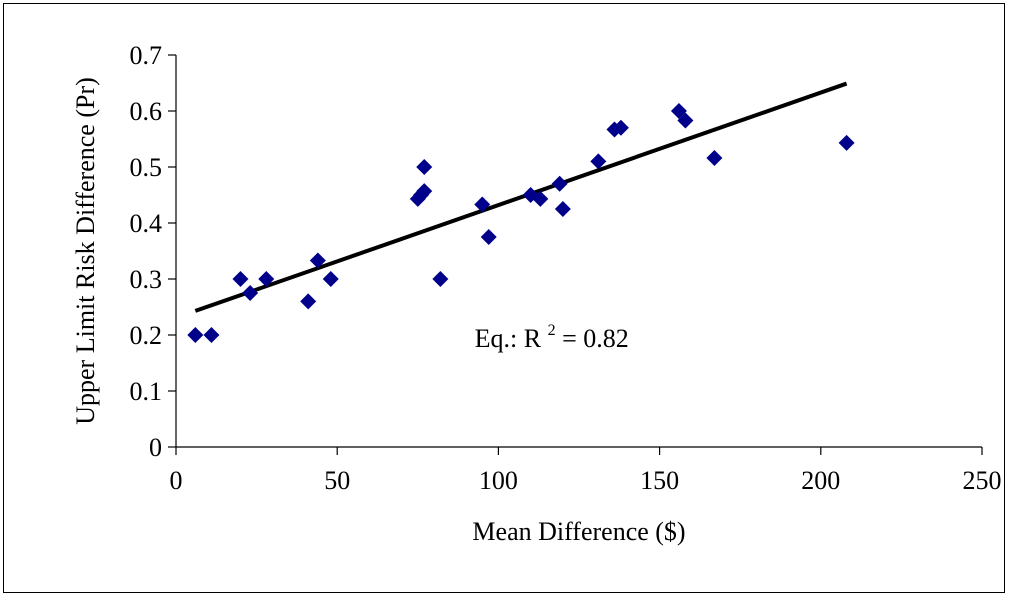  I want to click on x-axis-ticks: 0 50 100 150 200 250, so click(586, 471).